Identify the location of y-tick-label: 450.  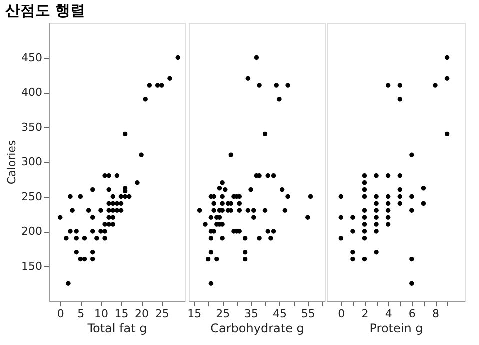
(32, 57).